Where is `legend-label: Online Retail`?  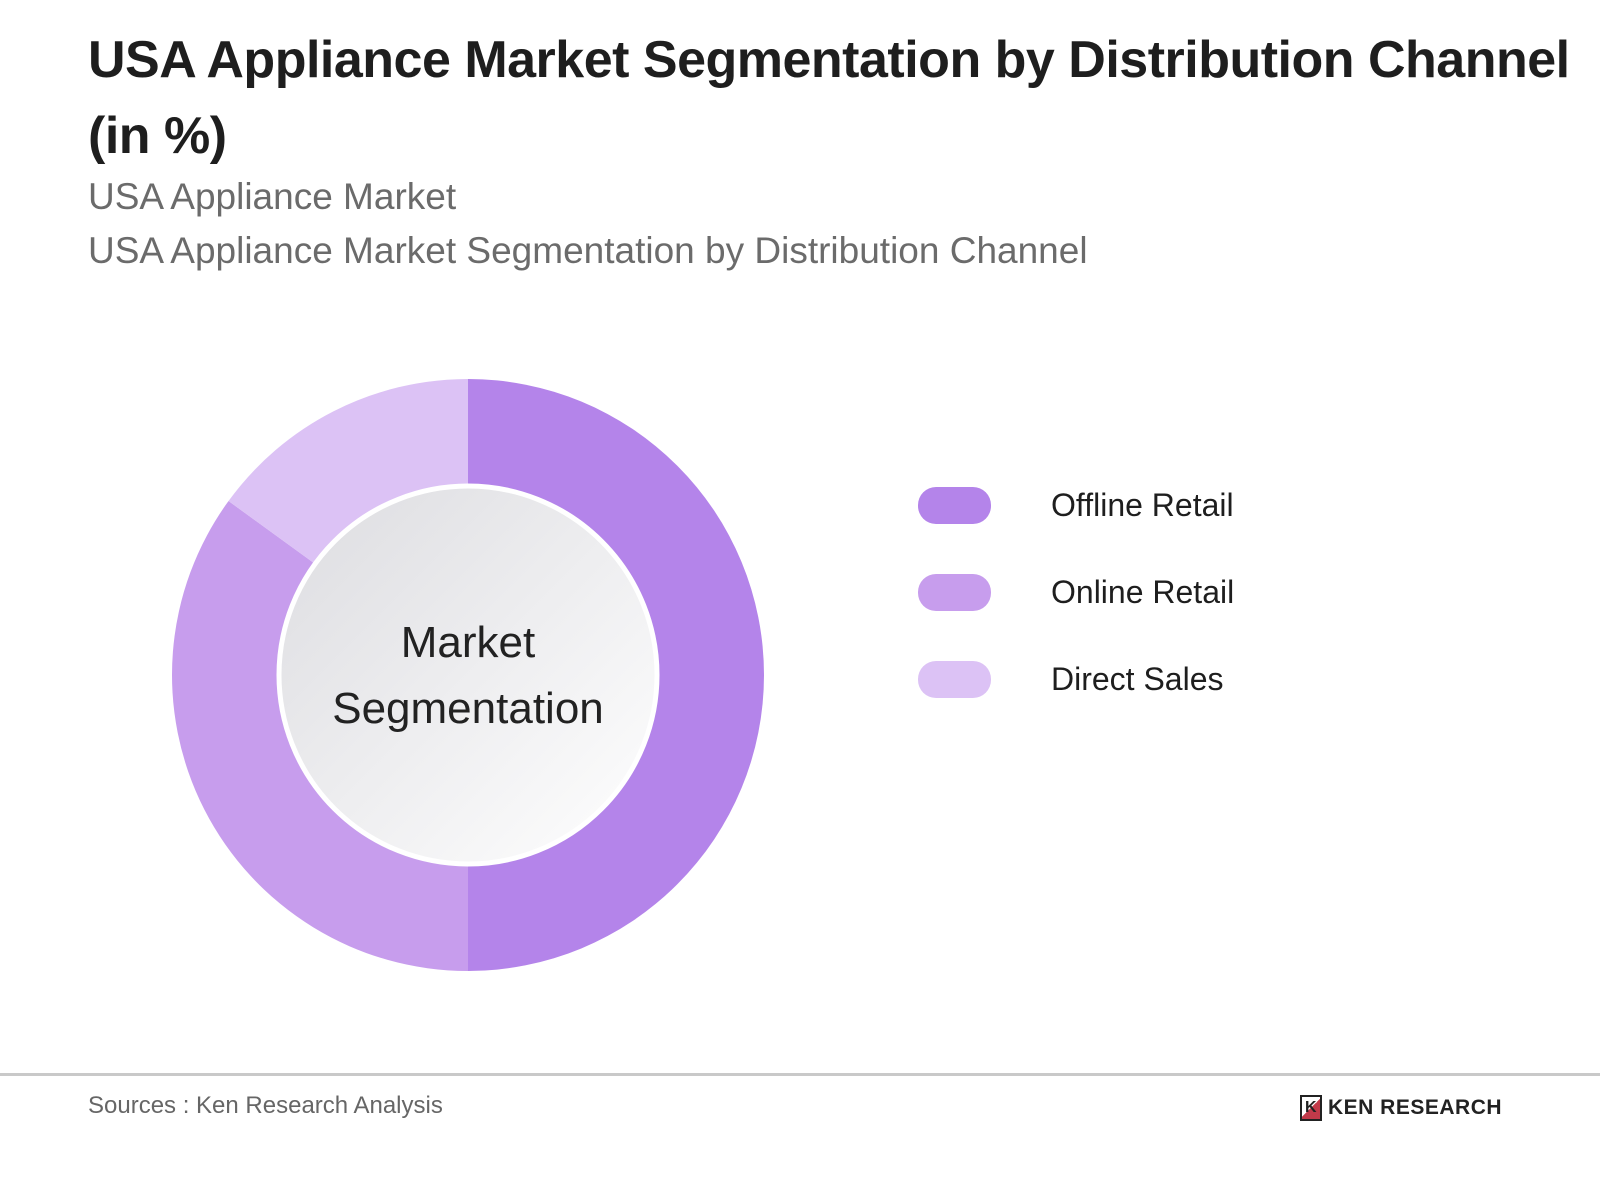
legend-label: Online Retail is located at coordinates (1143, 592).